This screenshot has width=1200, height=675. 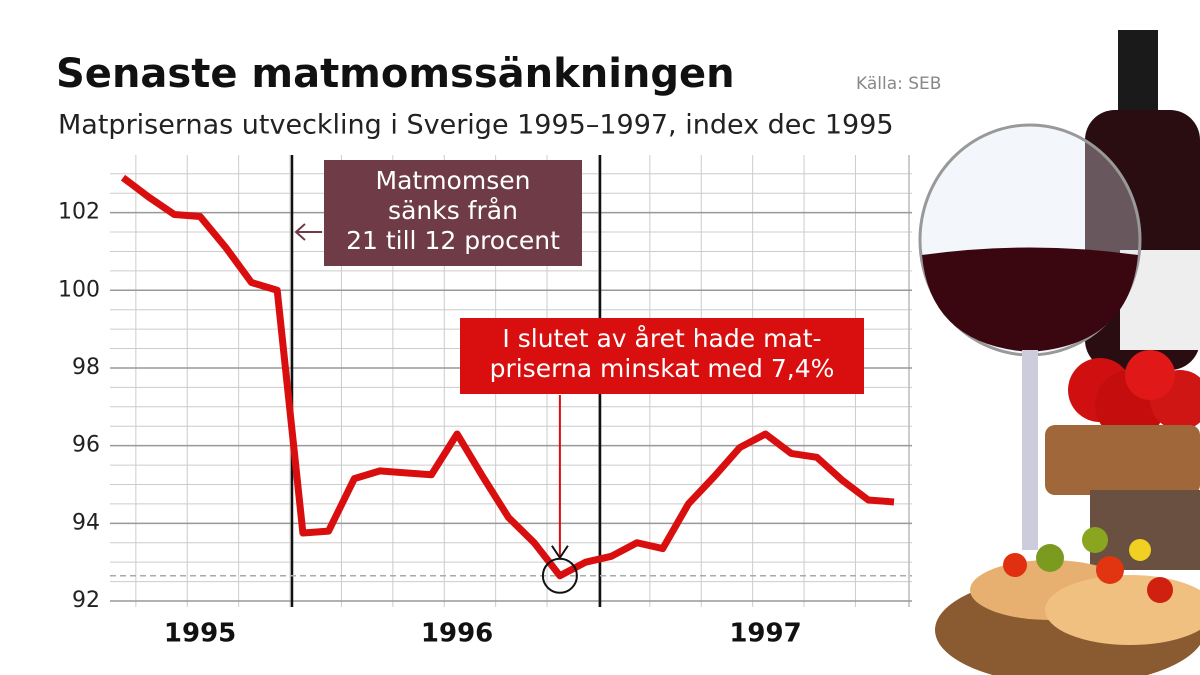 What do you see at coordinates (79, 212) in the screenshot?
I see `y-tick-label: 102` at bounding box center [79, 212].